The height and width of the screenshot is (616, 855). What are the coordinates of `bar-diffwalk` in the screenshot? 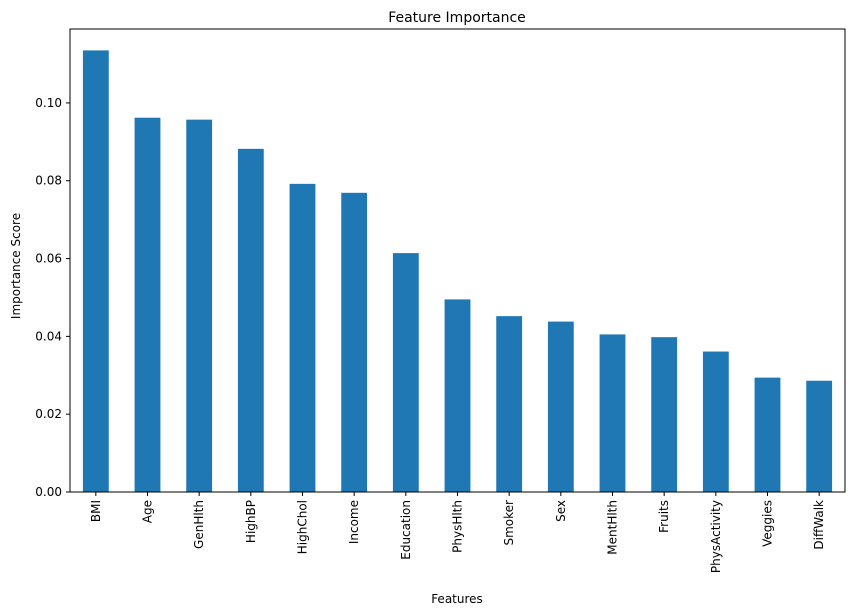 It's located at (819, 436).